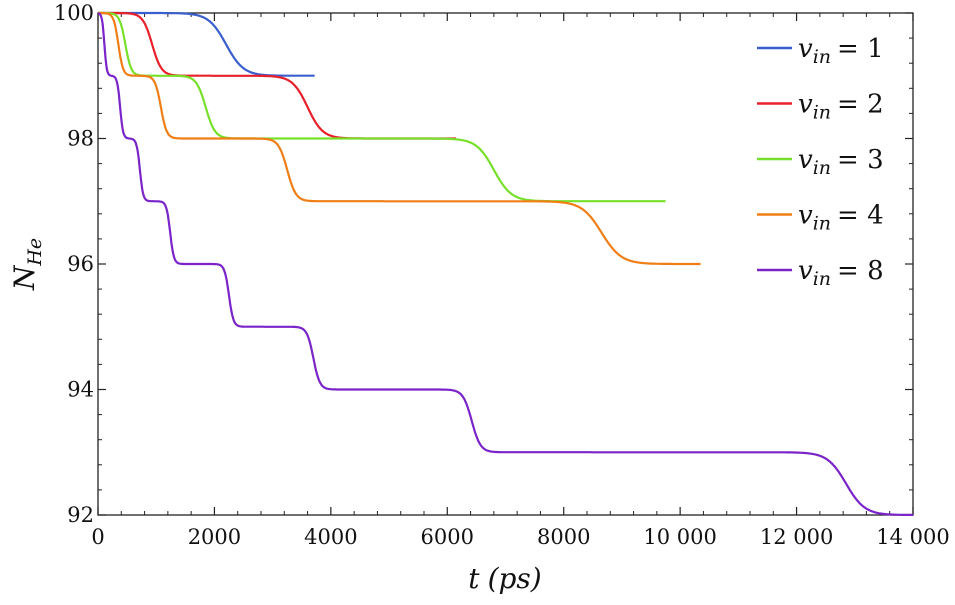  Describe the element at coordinates (447, 537) in the screenshot. I see `x-tick-label: 6000` at that location.